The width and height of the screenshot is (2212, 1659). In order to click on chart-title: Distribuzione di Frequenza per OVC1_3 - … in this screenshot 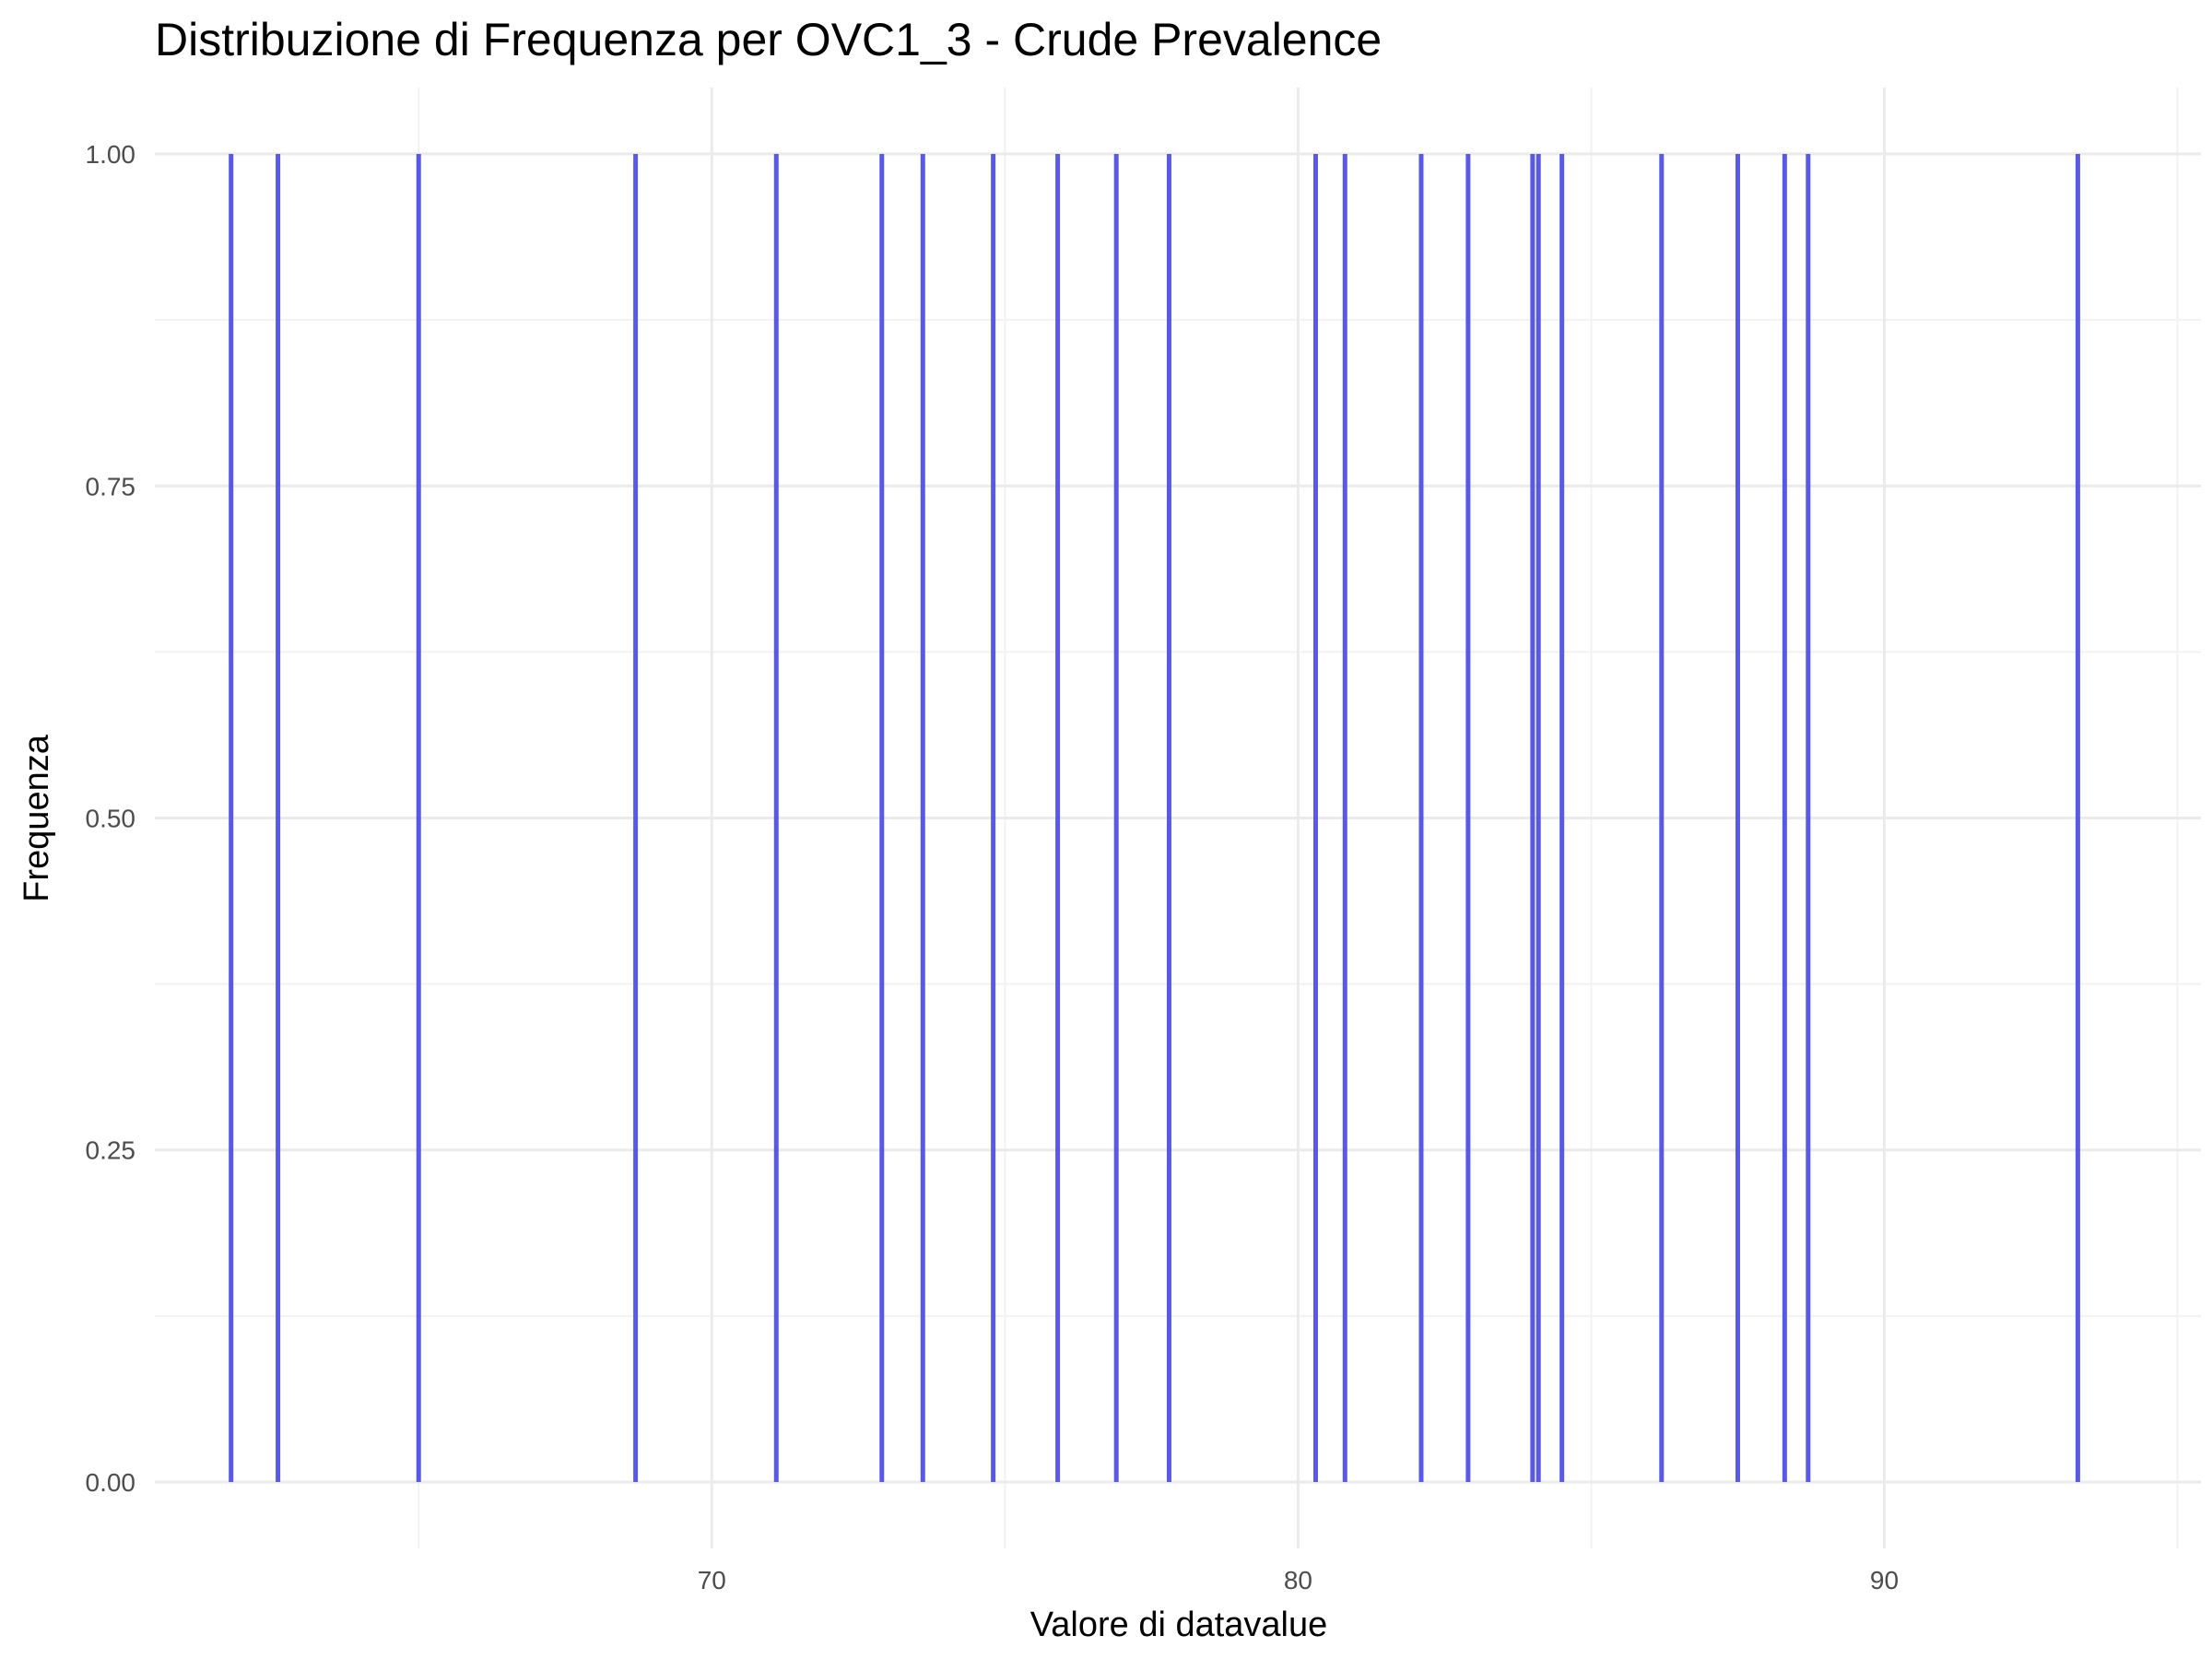, I will do `click(768, 39)`.